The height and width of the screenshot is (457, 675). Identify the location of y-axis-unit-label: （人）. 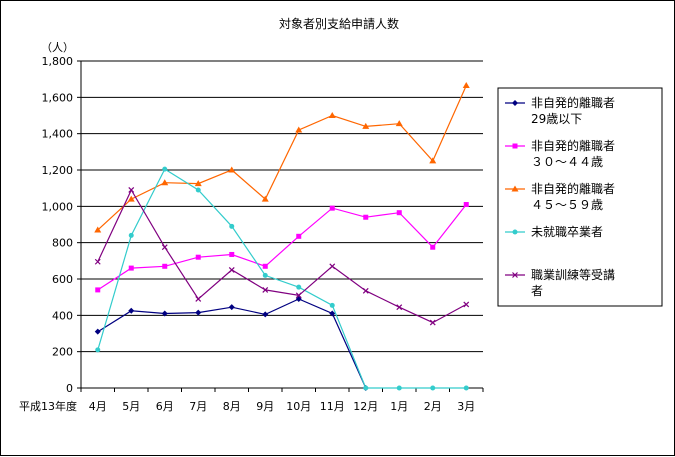
(57, 47).